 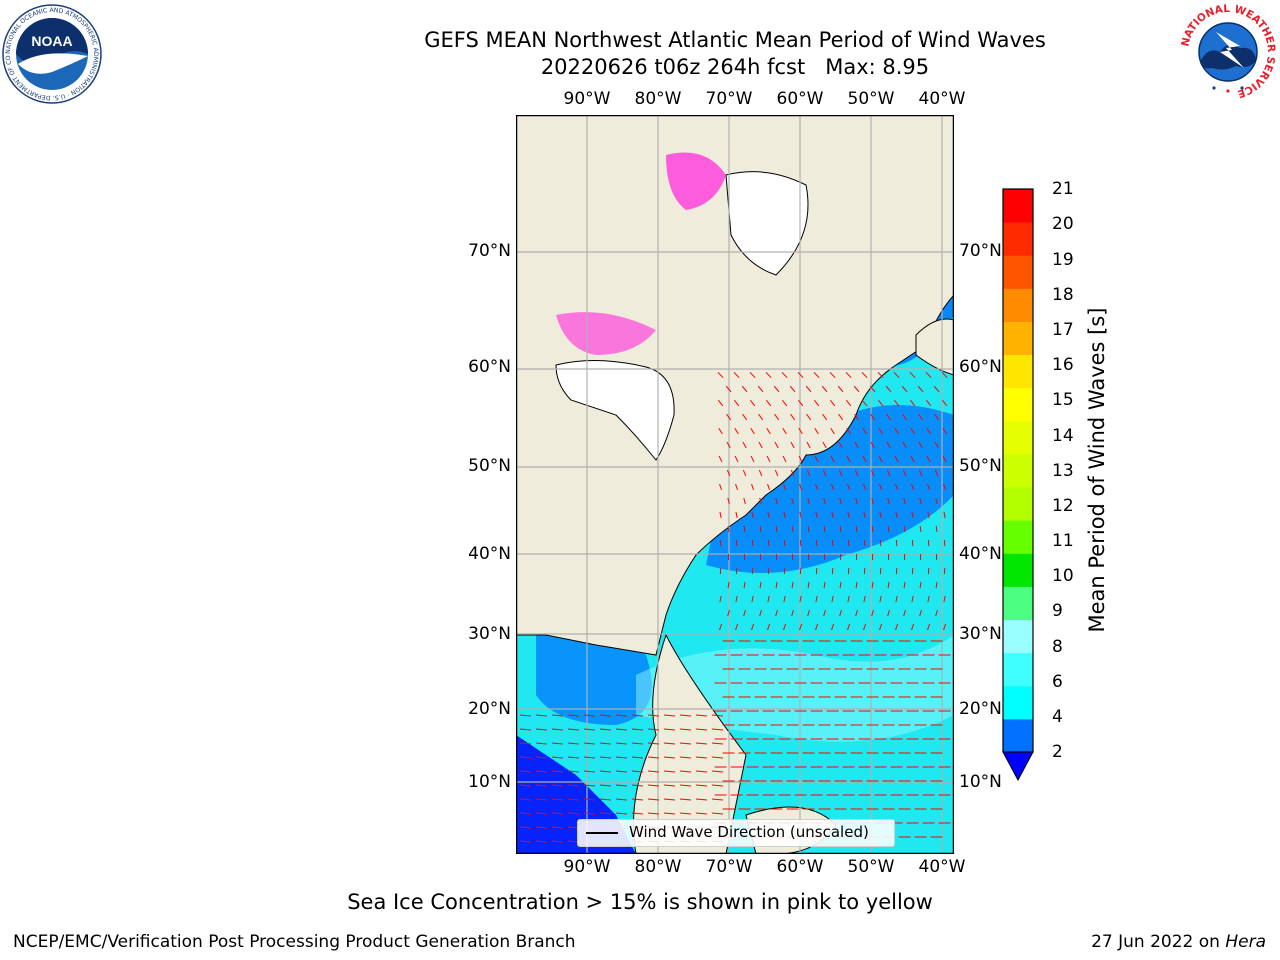 I want to click on legend-label: Wind Wave Direction (unscaled), so click(x=749, y=832).